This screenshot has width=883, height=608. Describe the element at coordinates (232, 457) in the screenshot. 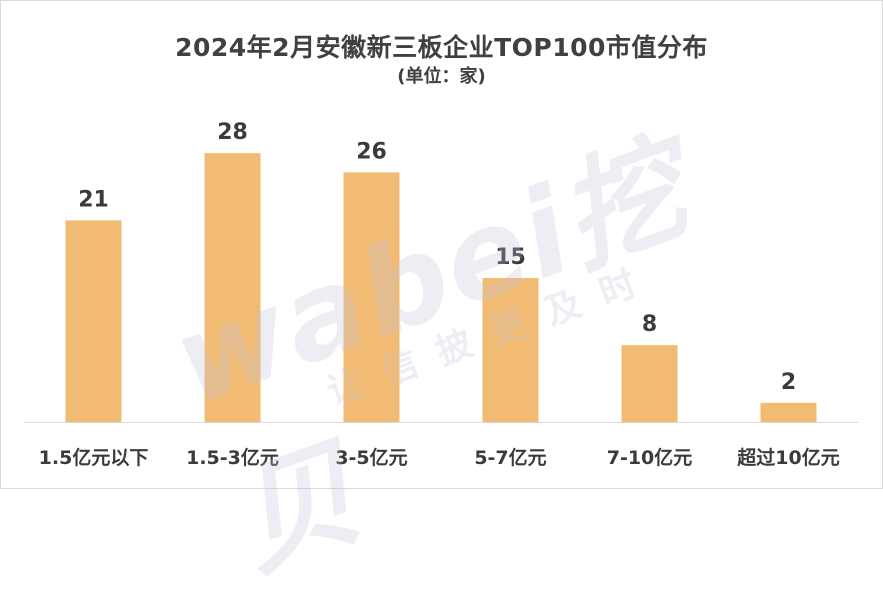

I see `x-tick-label: 1.5-3亿元` at that location.